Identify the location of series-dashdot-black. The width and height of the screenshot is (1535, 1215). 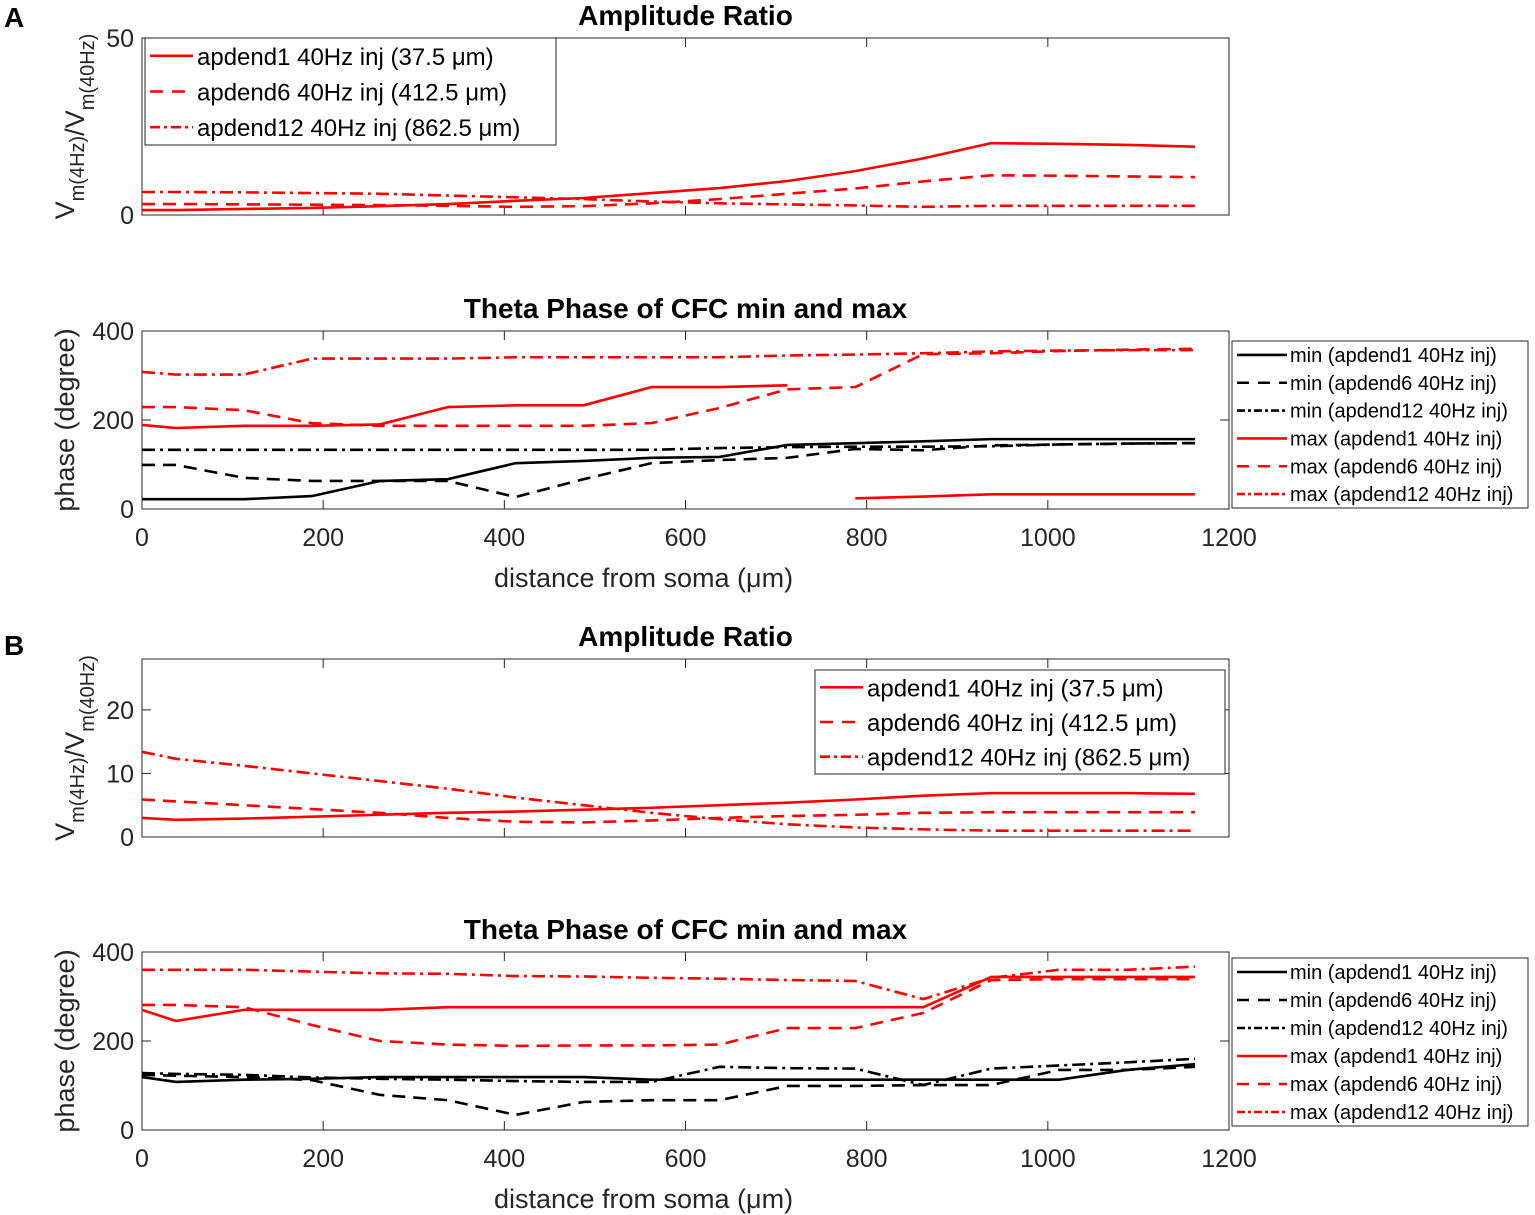
(668, 1072).